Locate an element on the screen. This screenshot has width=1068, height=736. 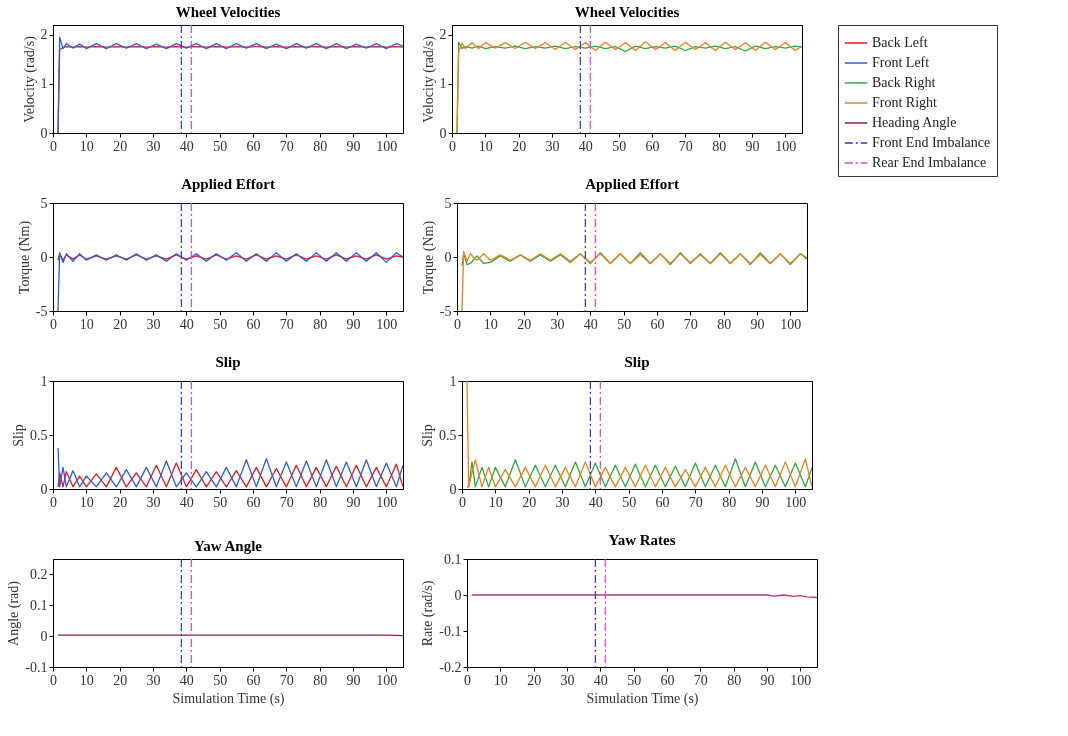
y-axis-title: Torque (Nm) is located at coordinates (24, 257).